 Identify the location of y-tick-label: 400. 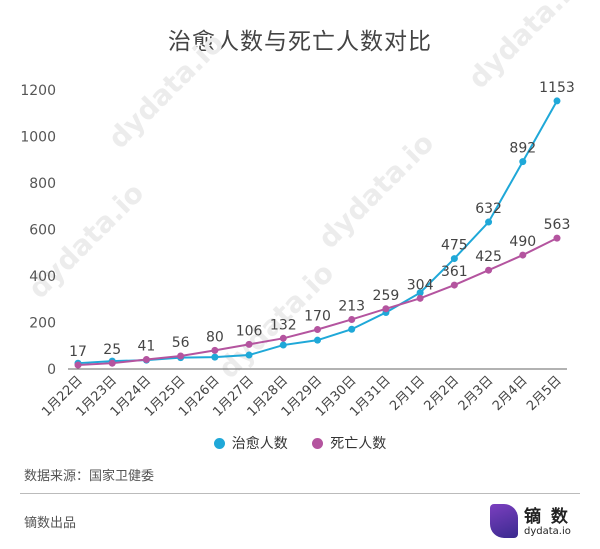
(42, 277).